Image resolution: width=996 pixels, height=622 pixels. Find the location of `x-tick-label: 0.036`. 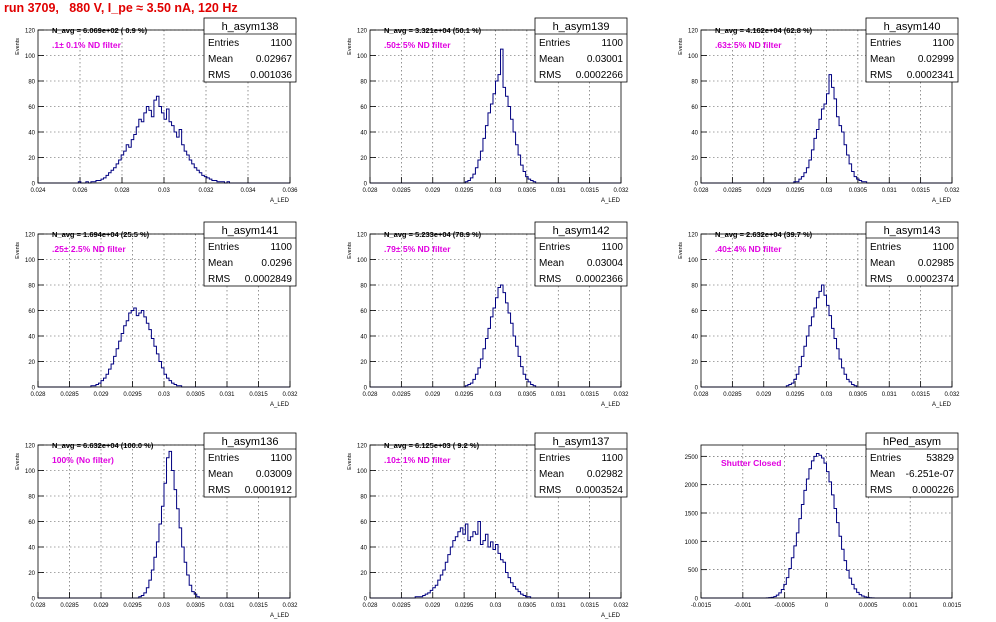

x-tick-label: 0.036 is located at coordinates (290, 191).